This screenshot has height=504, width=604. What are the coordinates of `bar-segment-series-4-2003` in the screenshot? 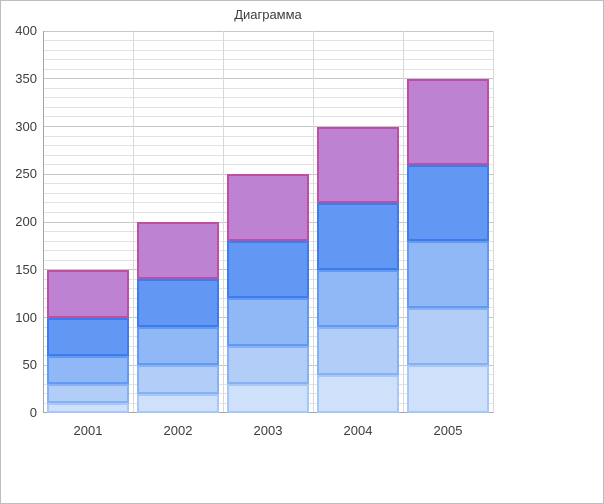 It's located at (268, 270).